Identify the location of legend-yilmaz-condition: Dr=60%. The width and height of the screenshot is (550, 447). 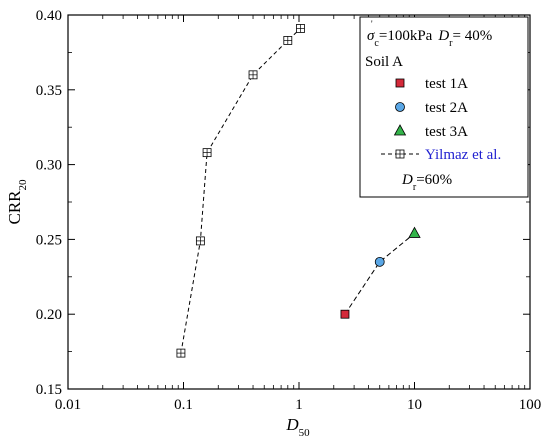
(426, 182).